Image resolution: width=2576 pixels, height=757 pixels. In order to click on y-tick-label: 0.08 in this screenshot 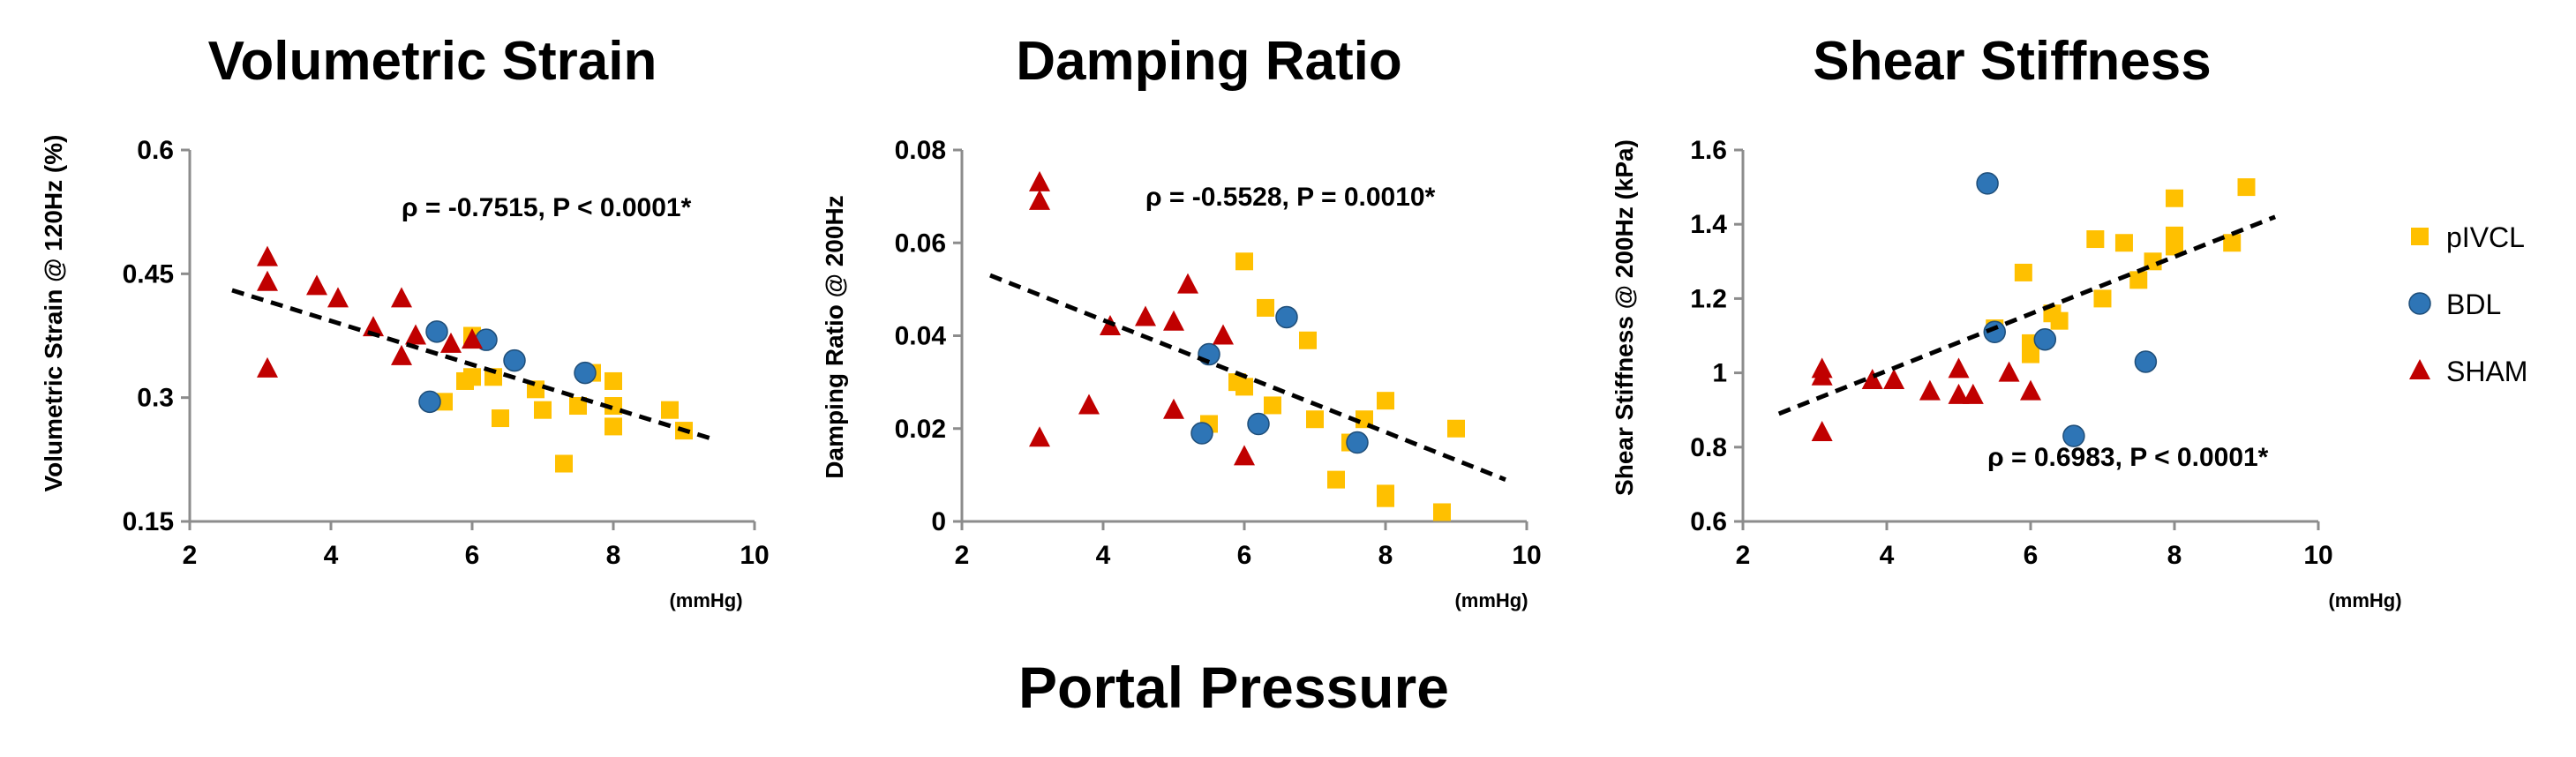, I will do `click(920, 150)`.